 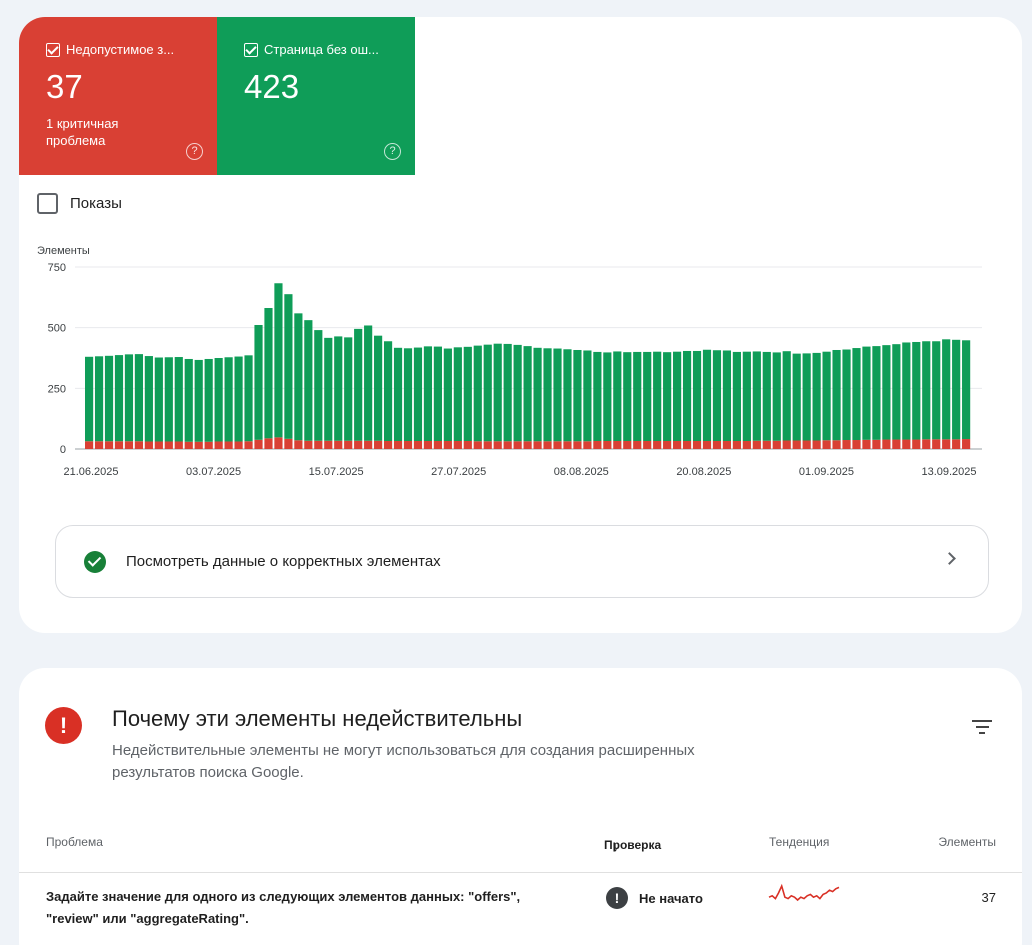 What do you see at coordinates (703, 472) in the screenshot?
I see `x-tick-label: 20.08.2025` at bounding box center [703, 472].